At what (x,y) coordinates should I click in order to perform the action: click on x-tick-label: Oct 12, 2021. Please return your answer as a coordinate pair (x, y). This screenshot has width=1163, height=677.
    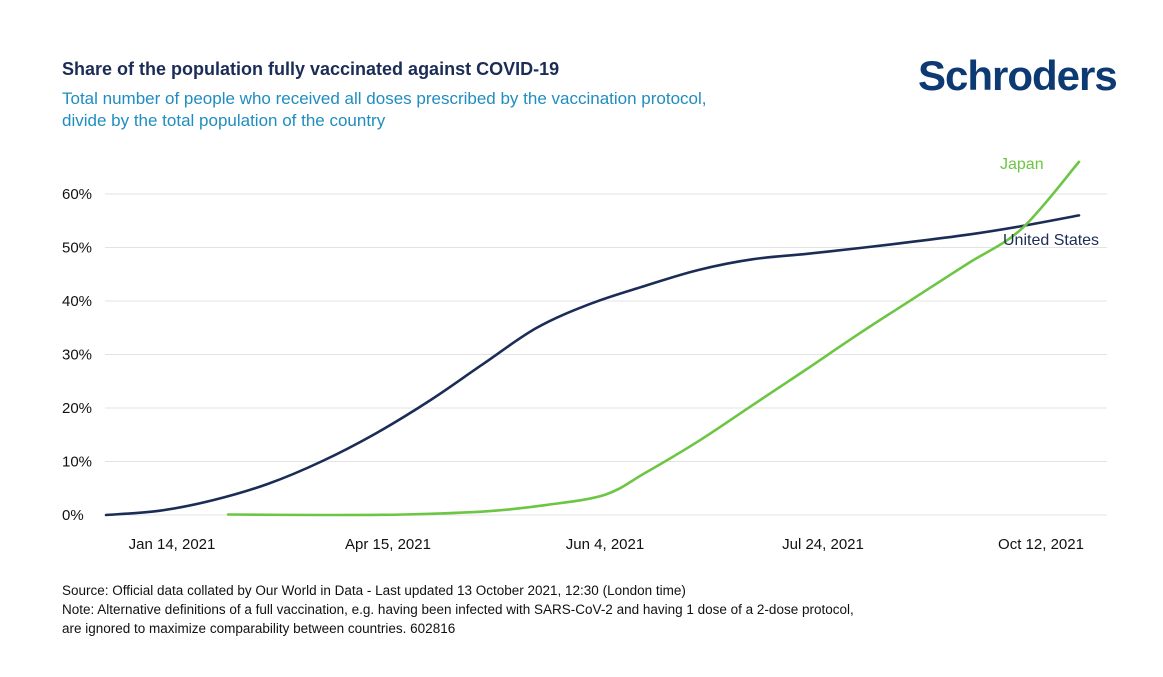
    Looking at the image, I should click on (1041, 544).